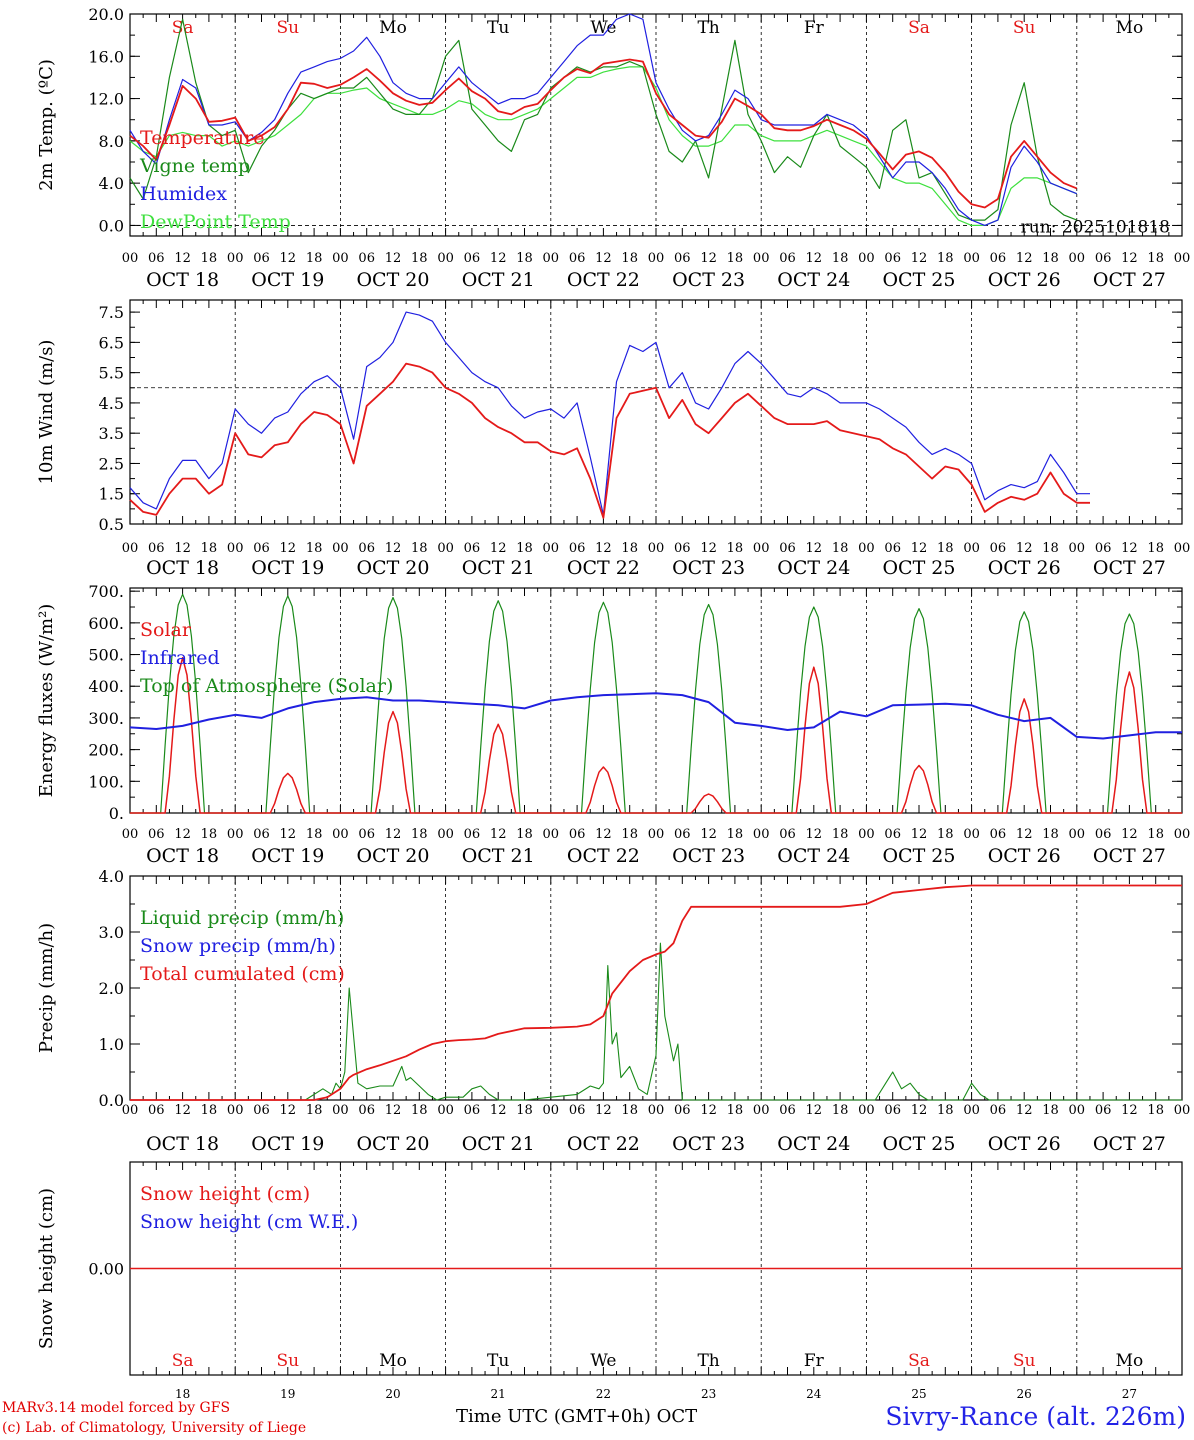 This screenshot has height=1440, width=1194. Describe the element at coordinates (498, 280) in the screenshot. I see `day-label: OCT 21` at that location.